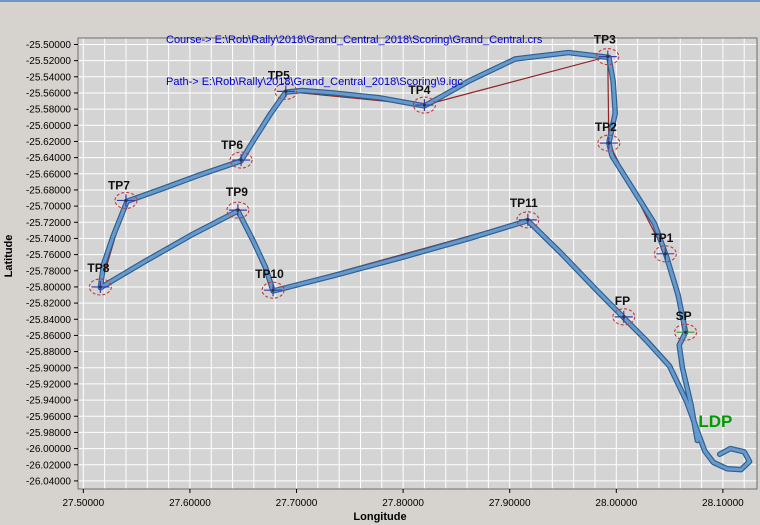  Describe the element at coordinates (237, 192) in the screenshot. I see `waypoint-label-tp9: TP9` at that location.